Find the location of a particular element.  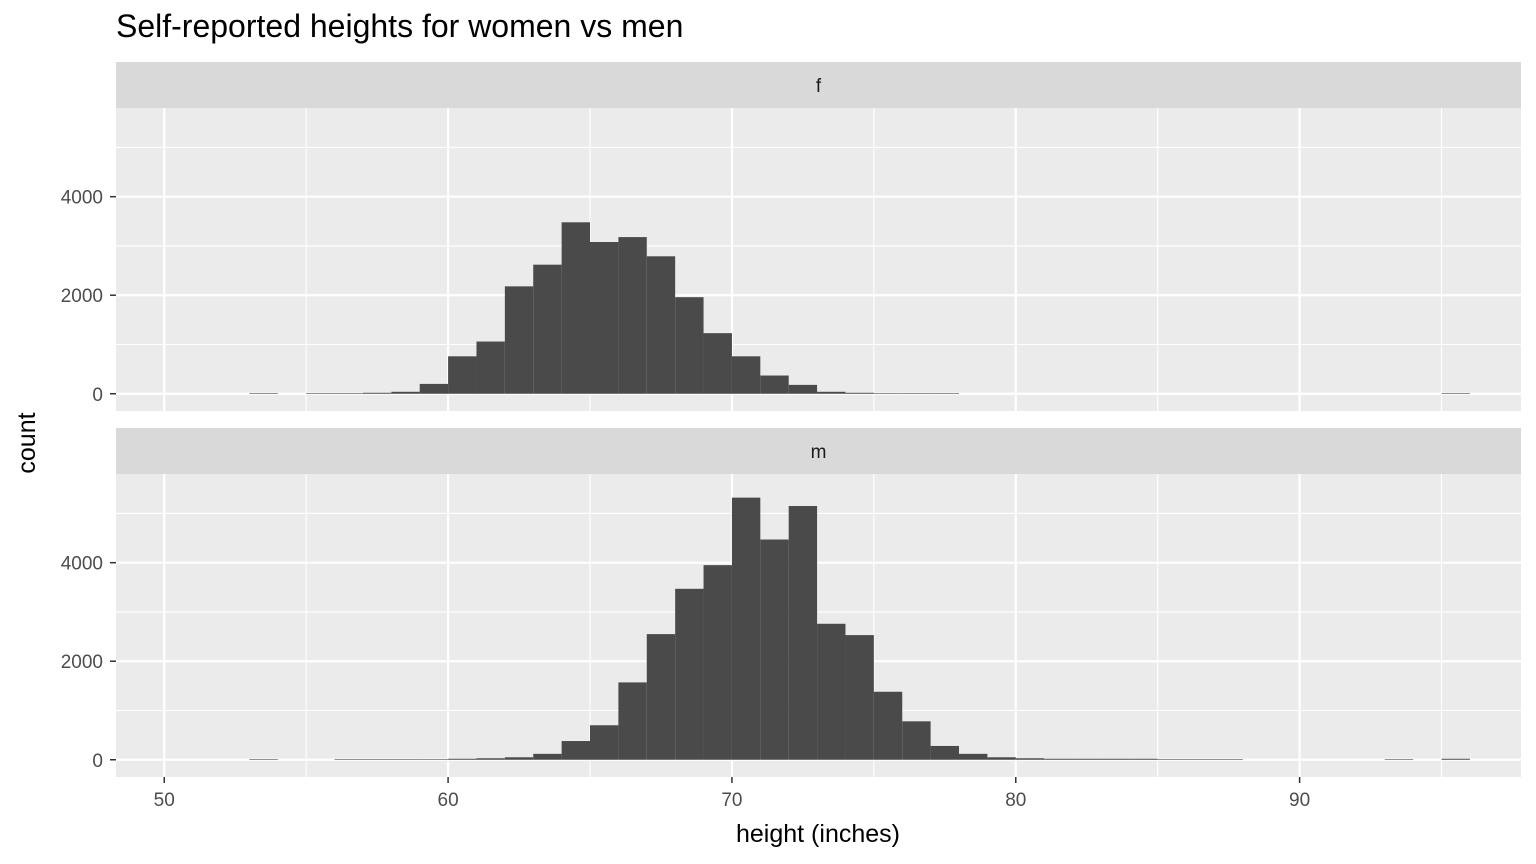

x-axis: 50 60 70 80 90 is located at coordinates (732, 794).